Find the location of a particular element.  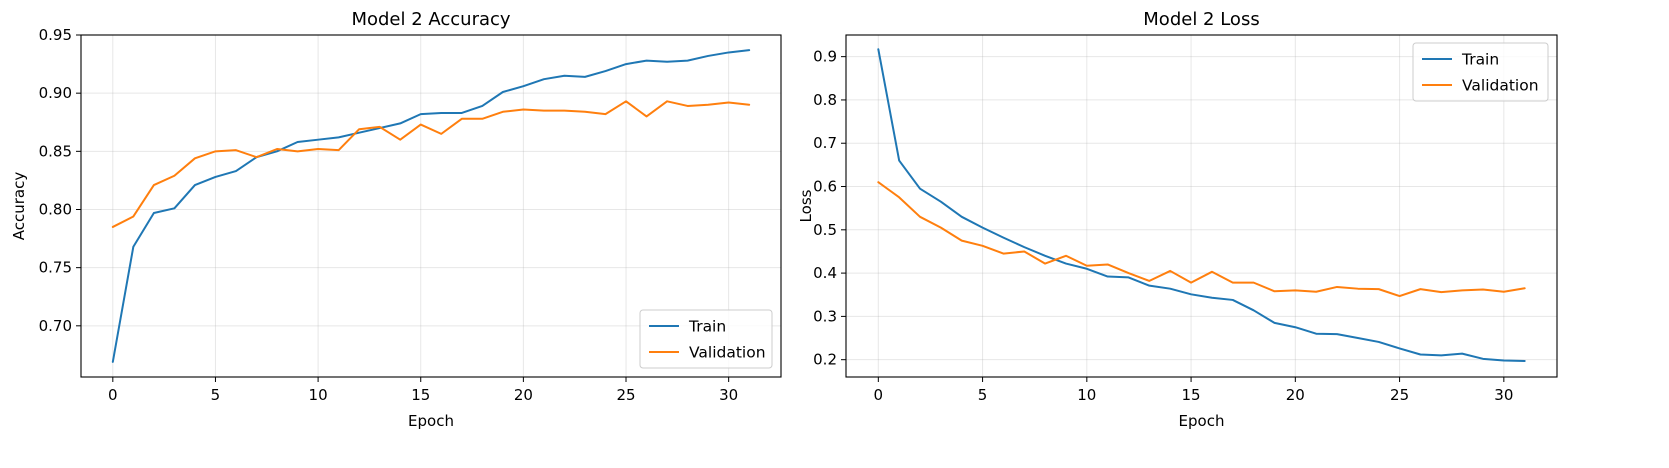

accuracy-y-axis-label: Accuracy is located at coordinates (19, 206).